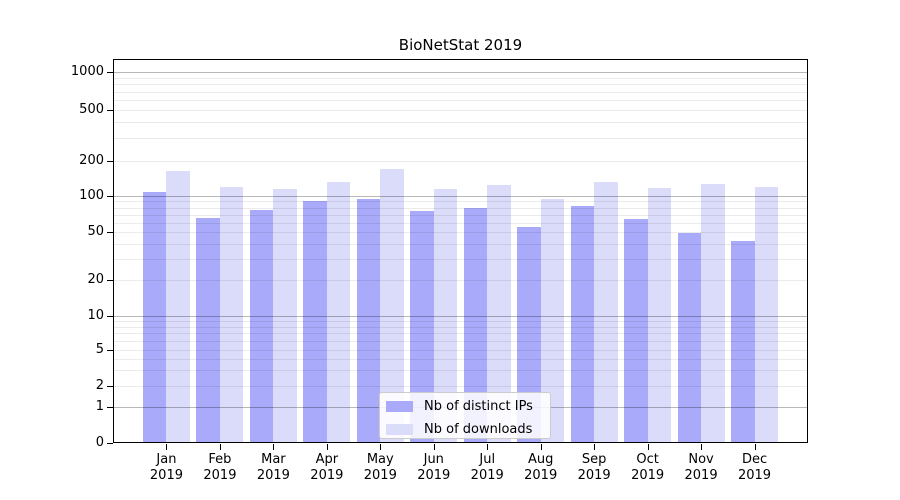  I want to click on y-tick-label: 5, so click(99, 349).